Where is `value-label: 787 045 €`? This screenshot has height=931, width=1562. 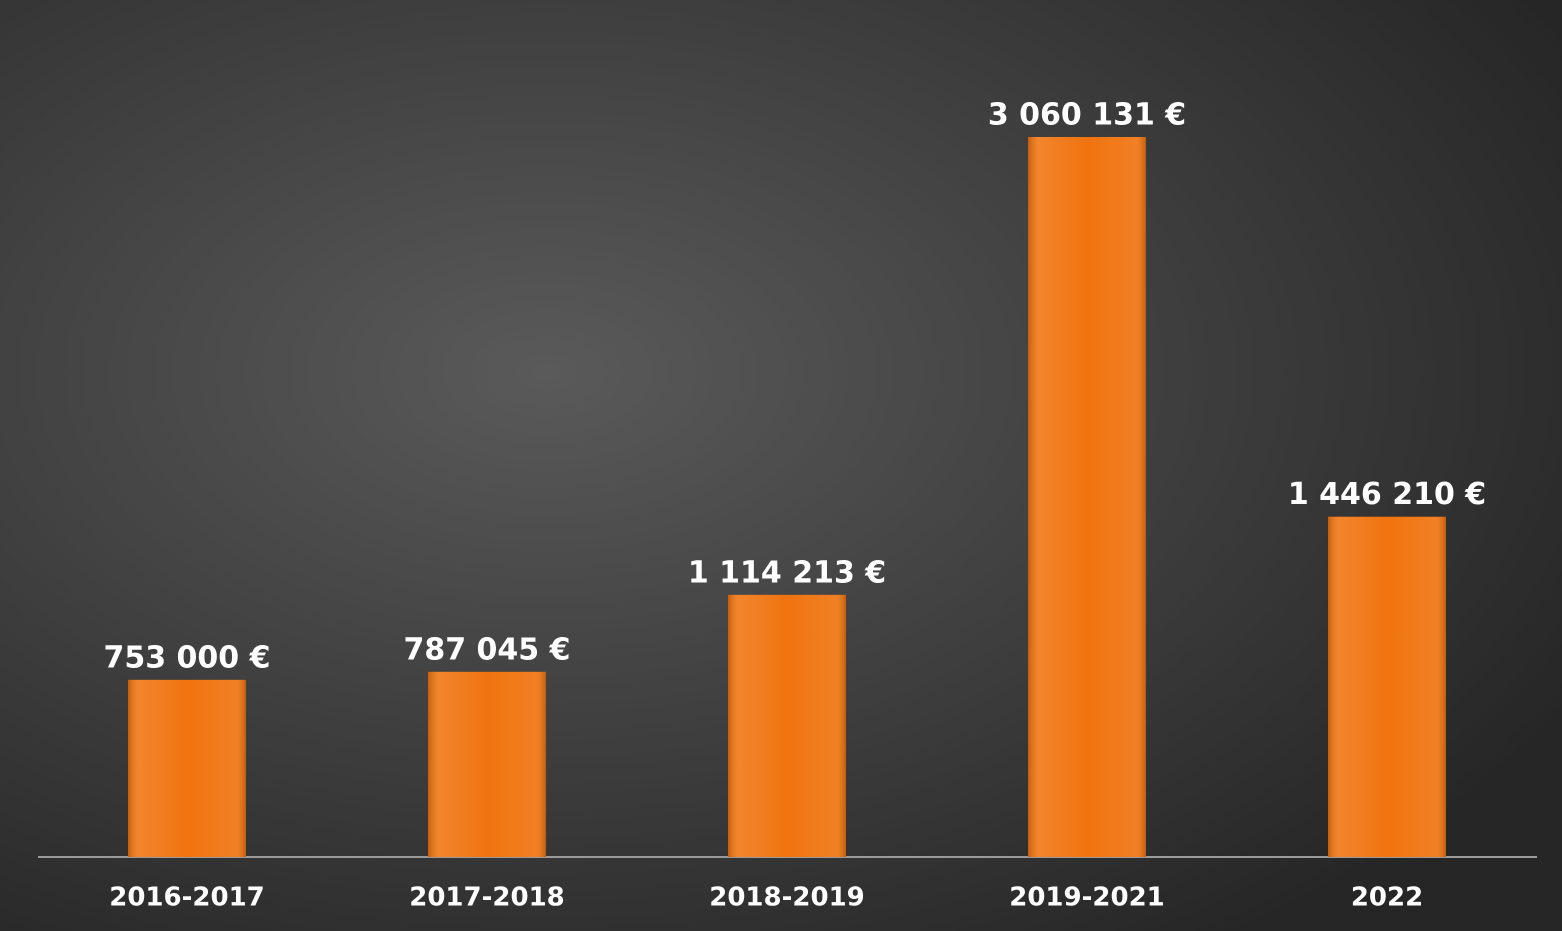 value-label: 787 045 € is located at coordinates (486, 649).